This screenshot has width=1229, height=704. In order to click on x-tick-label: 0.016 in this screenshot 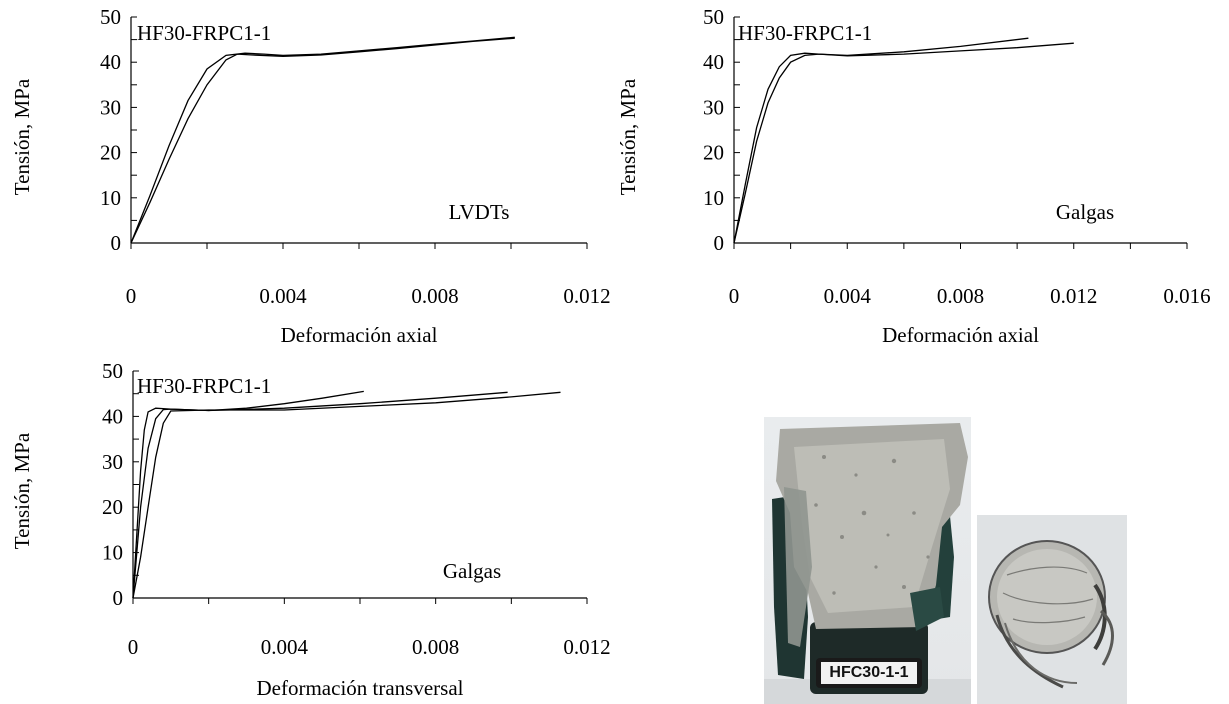, I will do `click(1186, 296)`.